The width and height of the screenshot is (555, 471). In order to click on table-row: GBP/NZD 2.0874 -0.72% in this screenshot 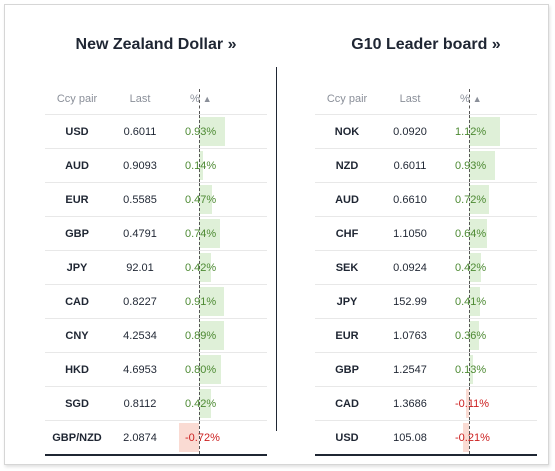, I will do `click(156, 438)`.